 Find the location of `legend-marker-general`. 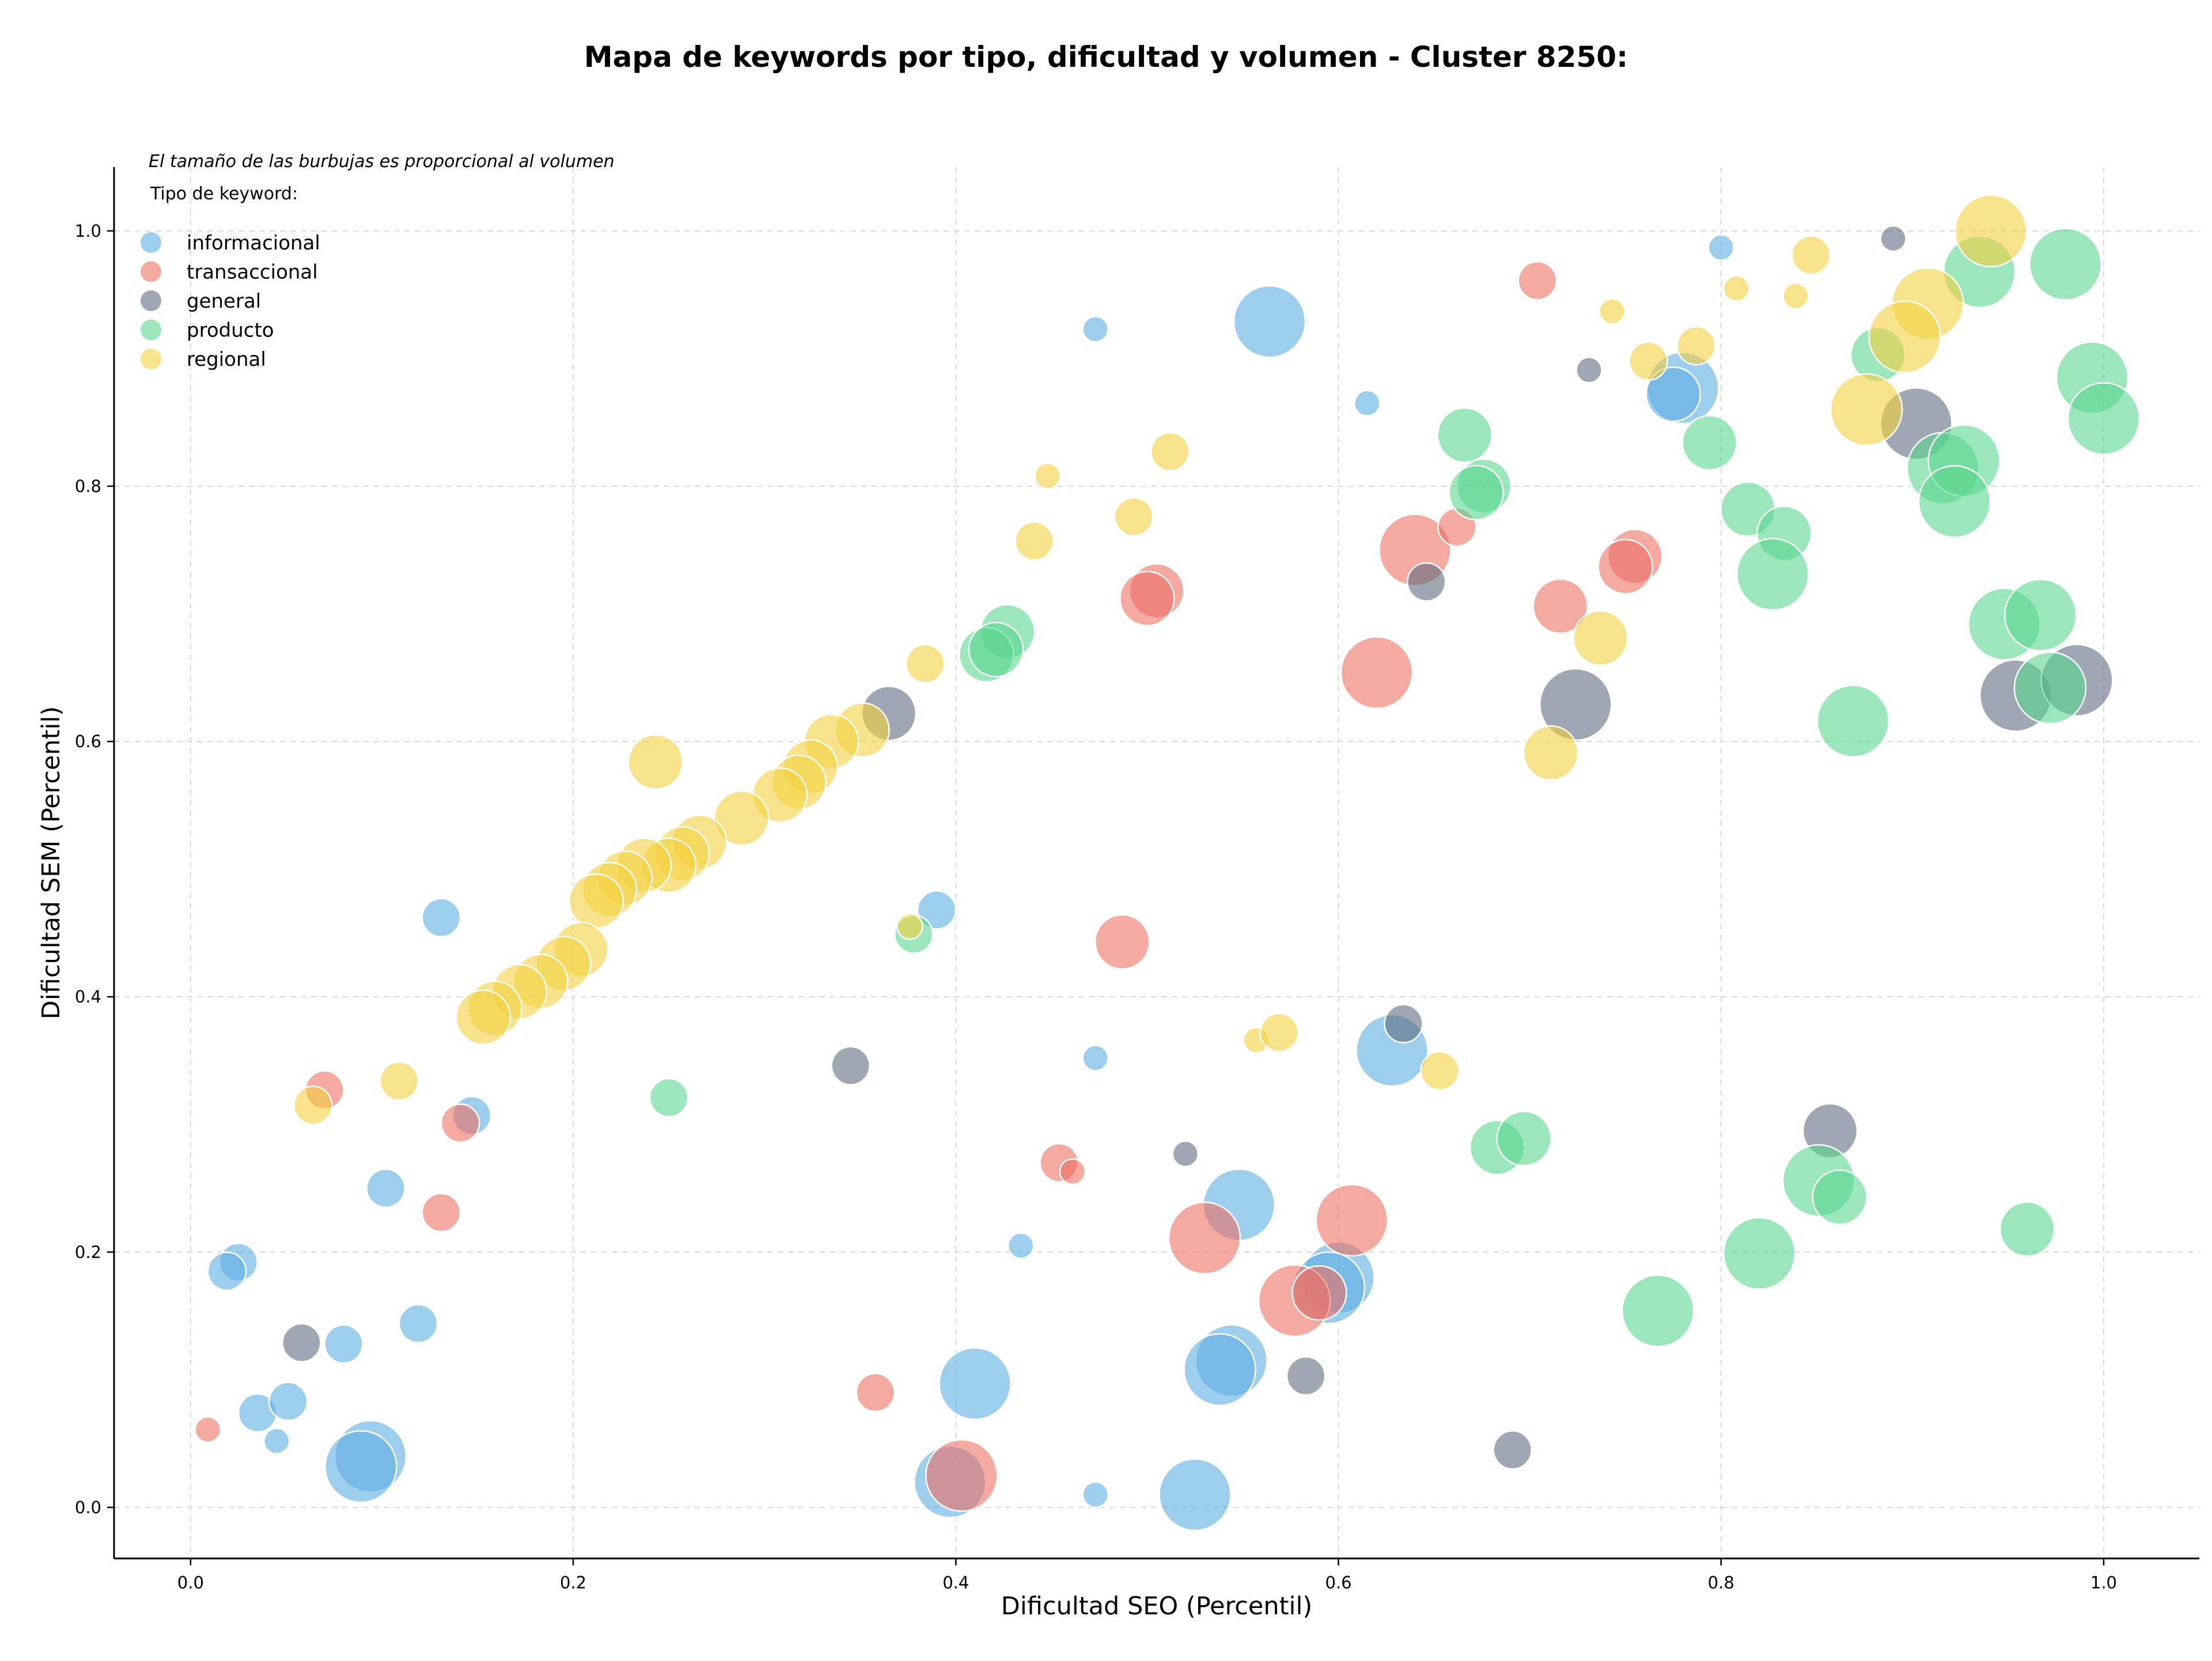

legend-marker-general is located at coordinates (151, 300).